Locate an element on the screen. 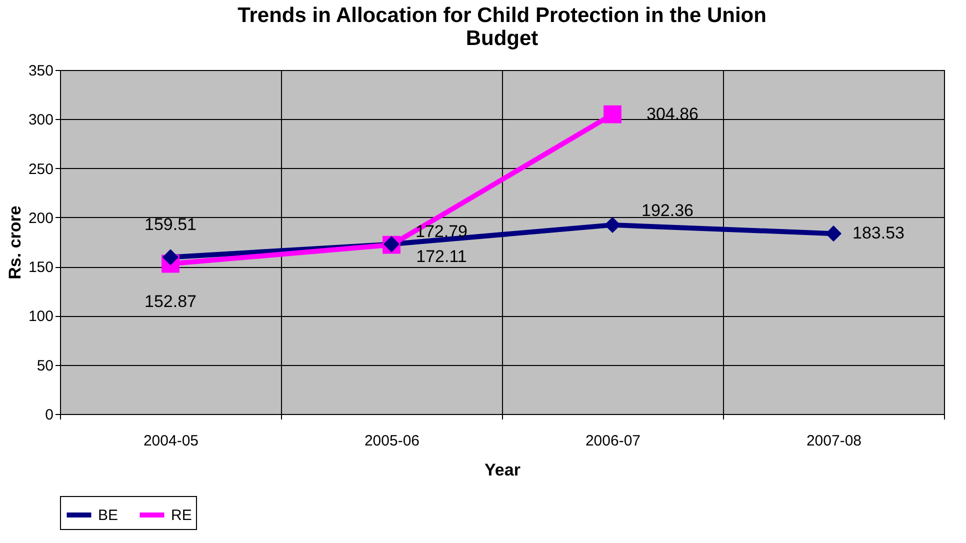 The width and height of the screenshot is (966, 543). x-tick-label: 2004-05 is located at coordinates (171, 441).